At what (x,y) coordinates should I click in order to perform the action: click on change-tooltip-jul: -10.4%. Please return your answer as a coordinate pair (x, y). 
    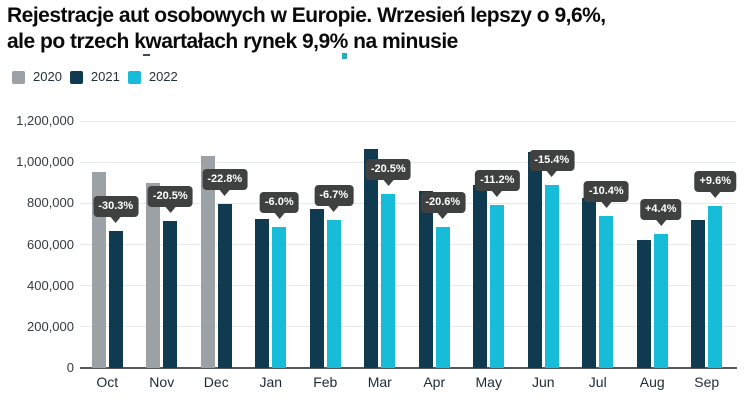
    Looking at the image, I should click on (606, 192).